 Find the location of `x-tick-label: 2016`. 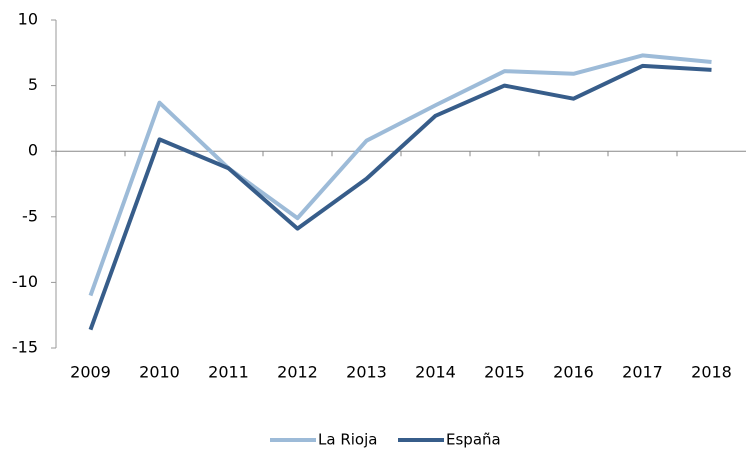

x-tick-label: 2016 is located at coordinates (573, 372).